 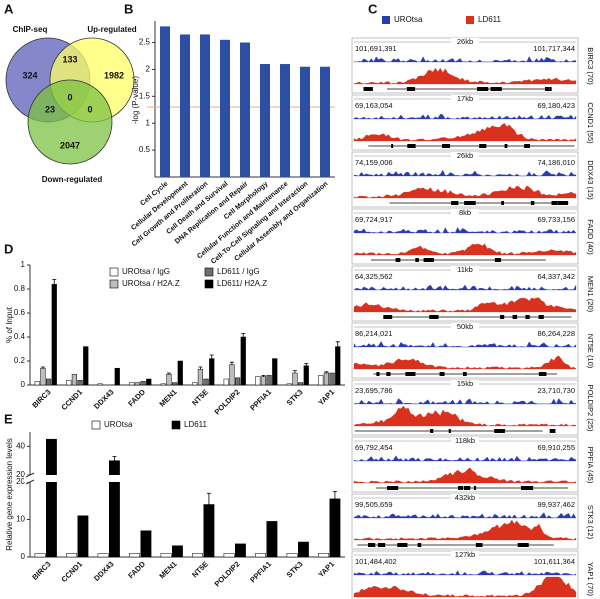 What do you see at coordinates (556, 105) in the screenshot?
I see `track-end: 69,180,423` at bounding box center [556, 105].